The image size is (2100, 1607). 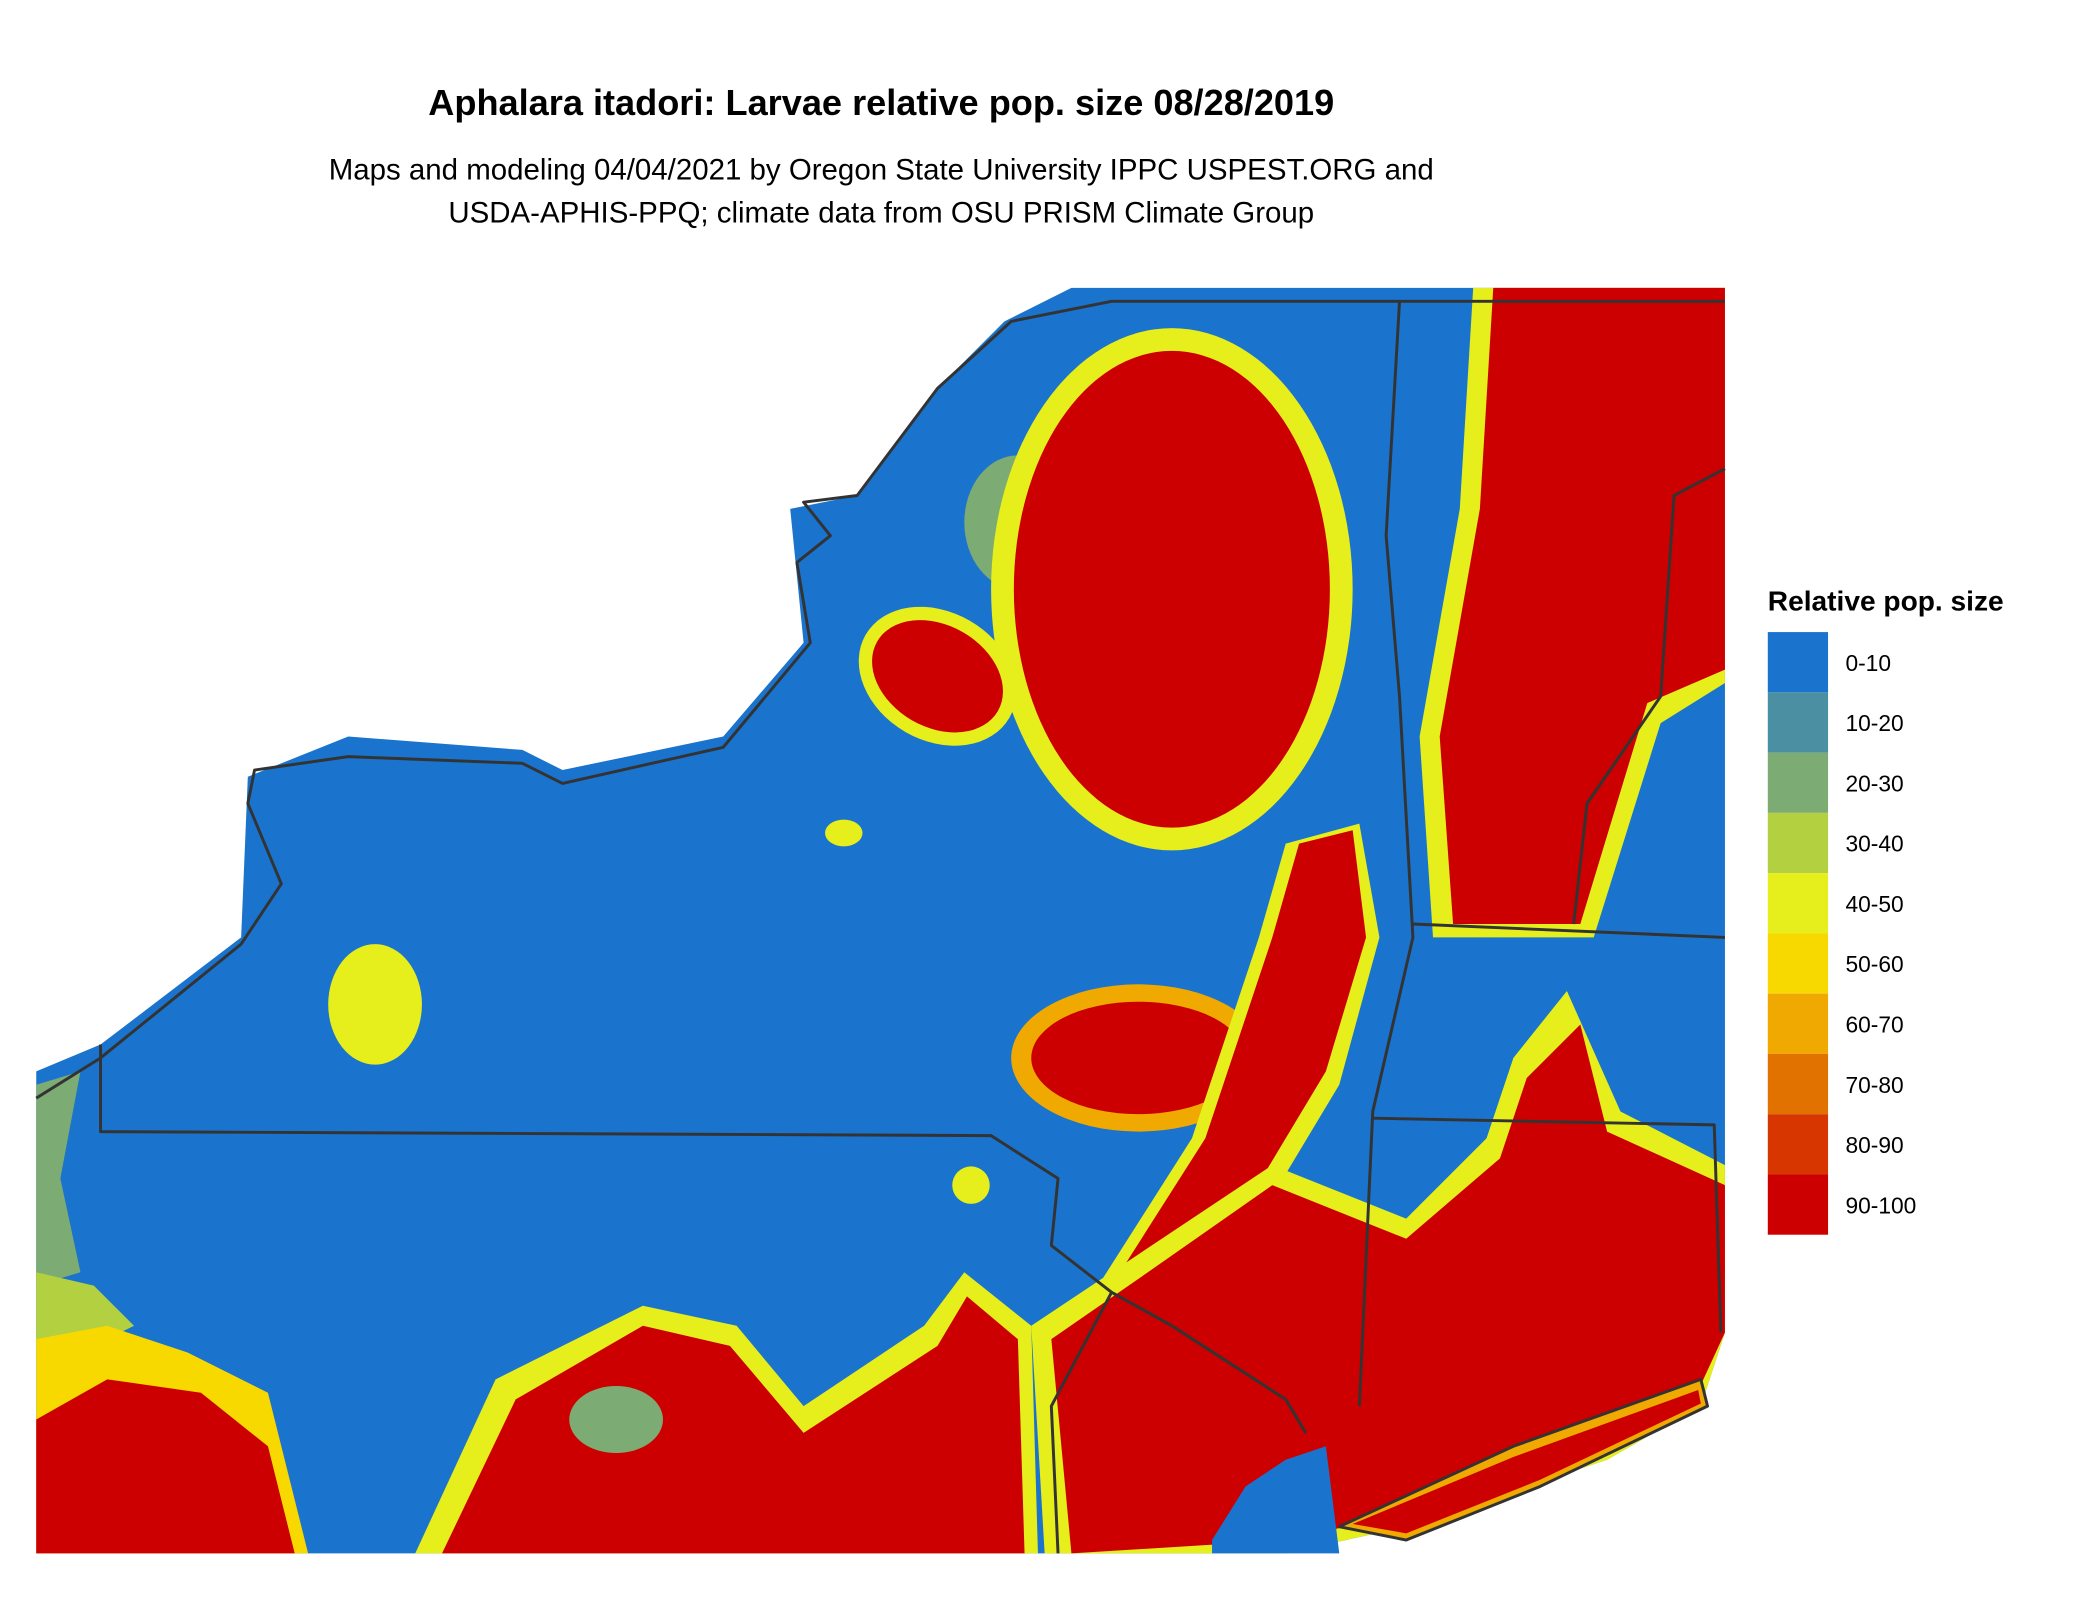 What do you see at coordinates (1874, 1085) in the screenshot?
I see `legend-label: 70-80` at bounding box center [1874, 1085].